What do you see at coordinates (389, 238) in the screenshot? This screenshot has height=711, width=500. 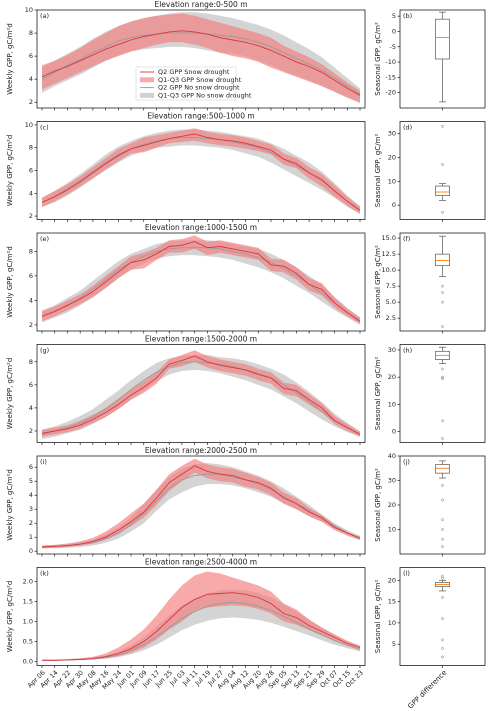 I see `y-tick-label: 15.0` at bounding box center [389, 238].